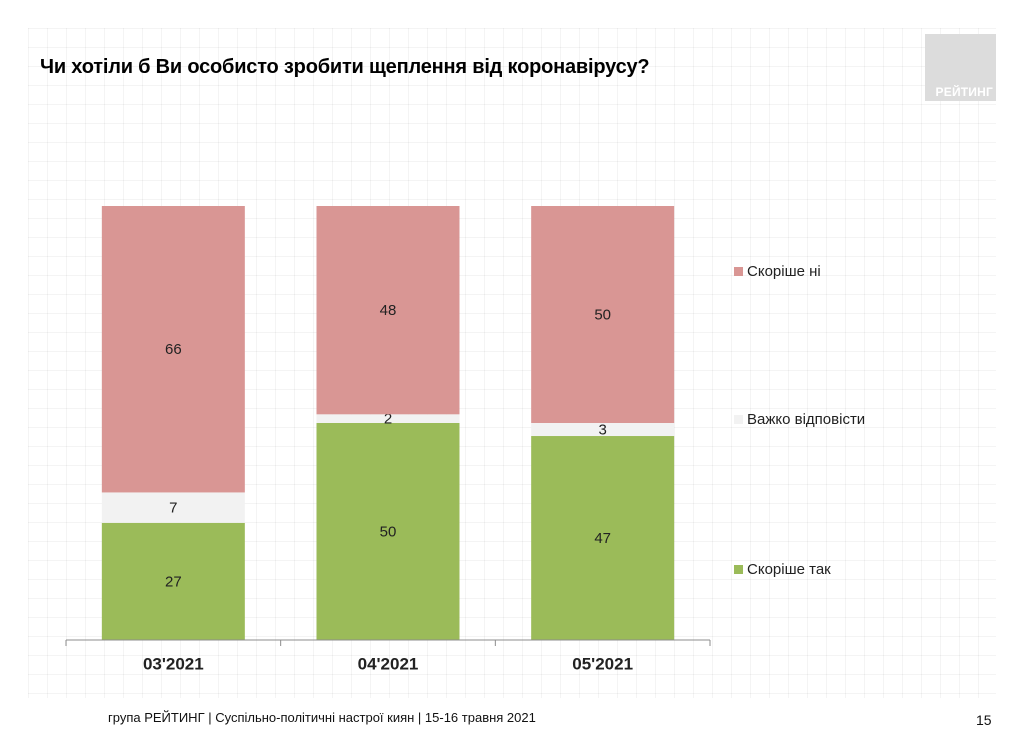 The image size is (1024, 732). What do you see at coordinates (388, 663) in the screenshot?
I see `x-tick-label: 04'2021` at bounding box center [388, 663].